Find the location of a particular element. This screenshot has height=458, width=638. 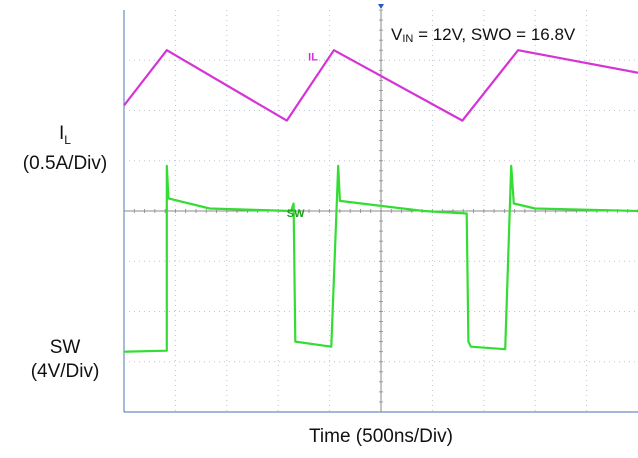

conditions-annotation: VIN = 12V, SWO = 16.8V is located at coordinates (483, 35).